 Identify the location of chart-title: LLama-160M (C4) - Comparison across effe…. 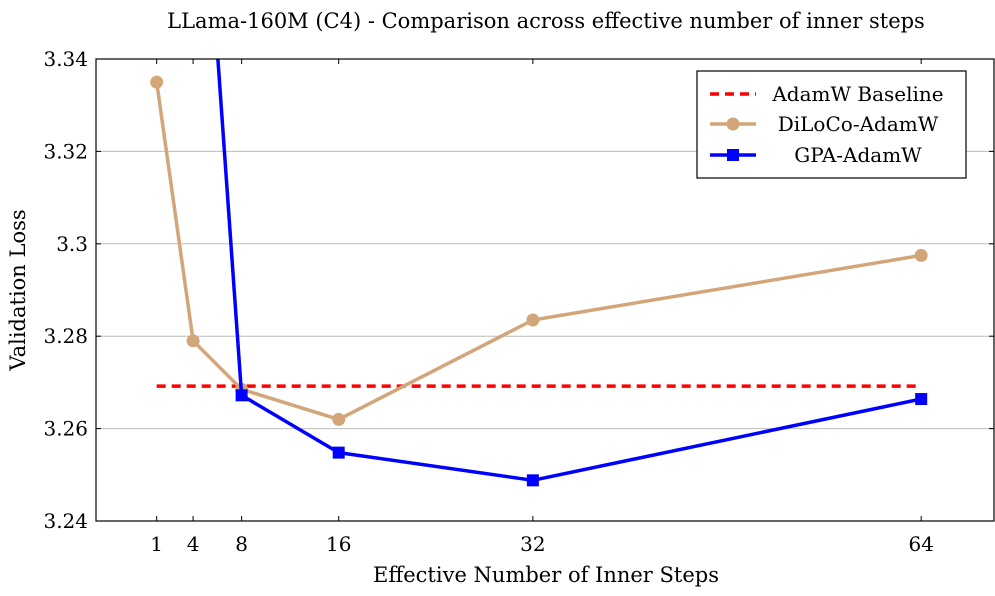
(546, 21).